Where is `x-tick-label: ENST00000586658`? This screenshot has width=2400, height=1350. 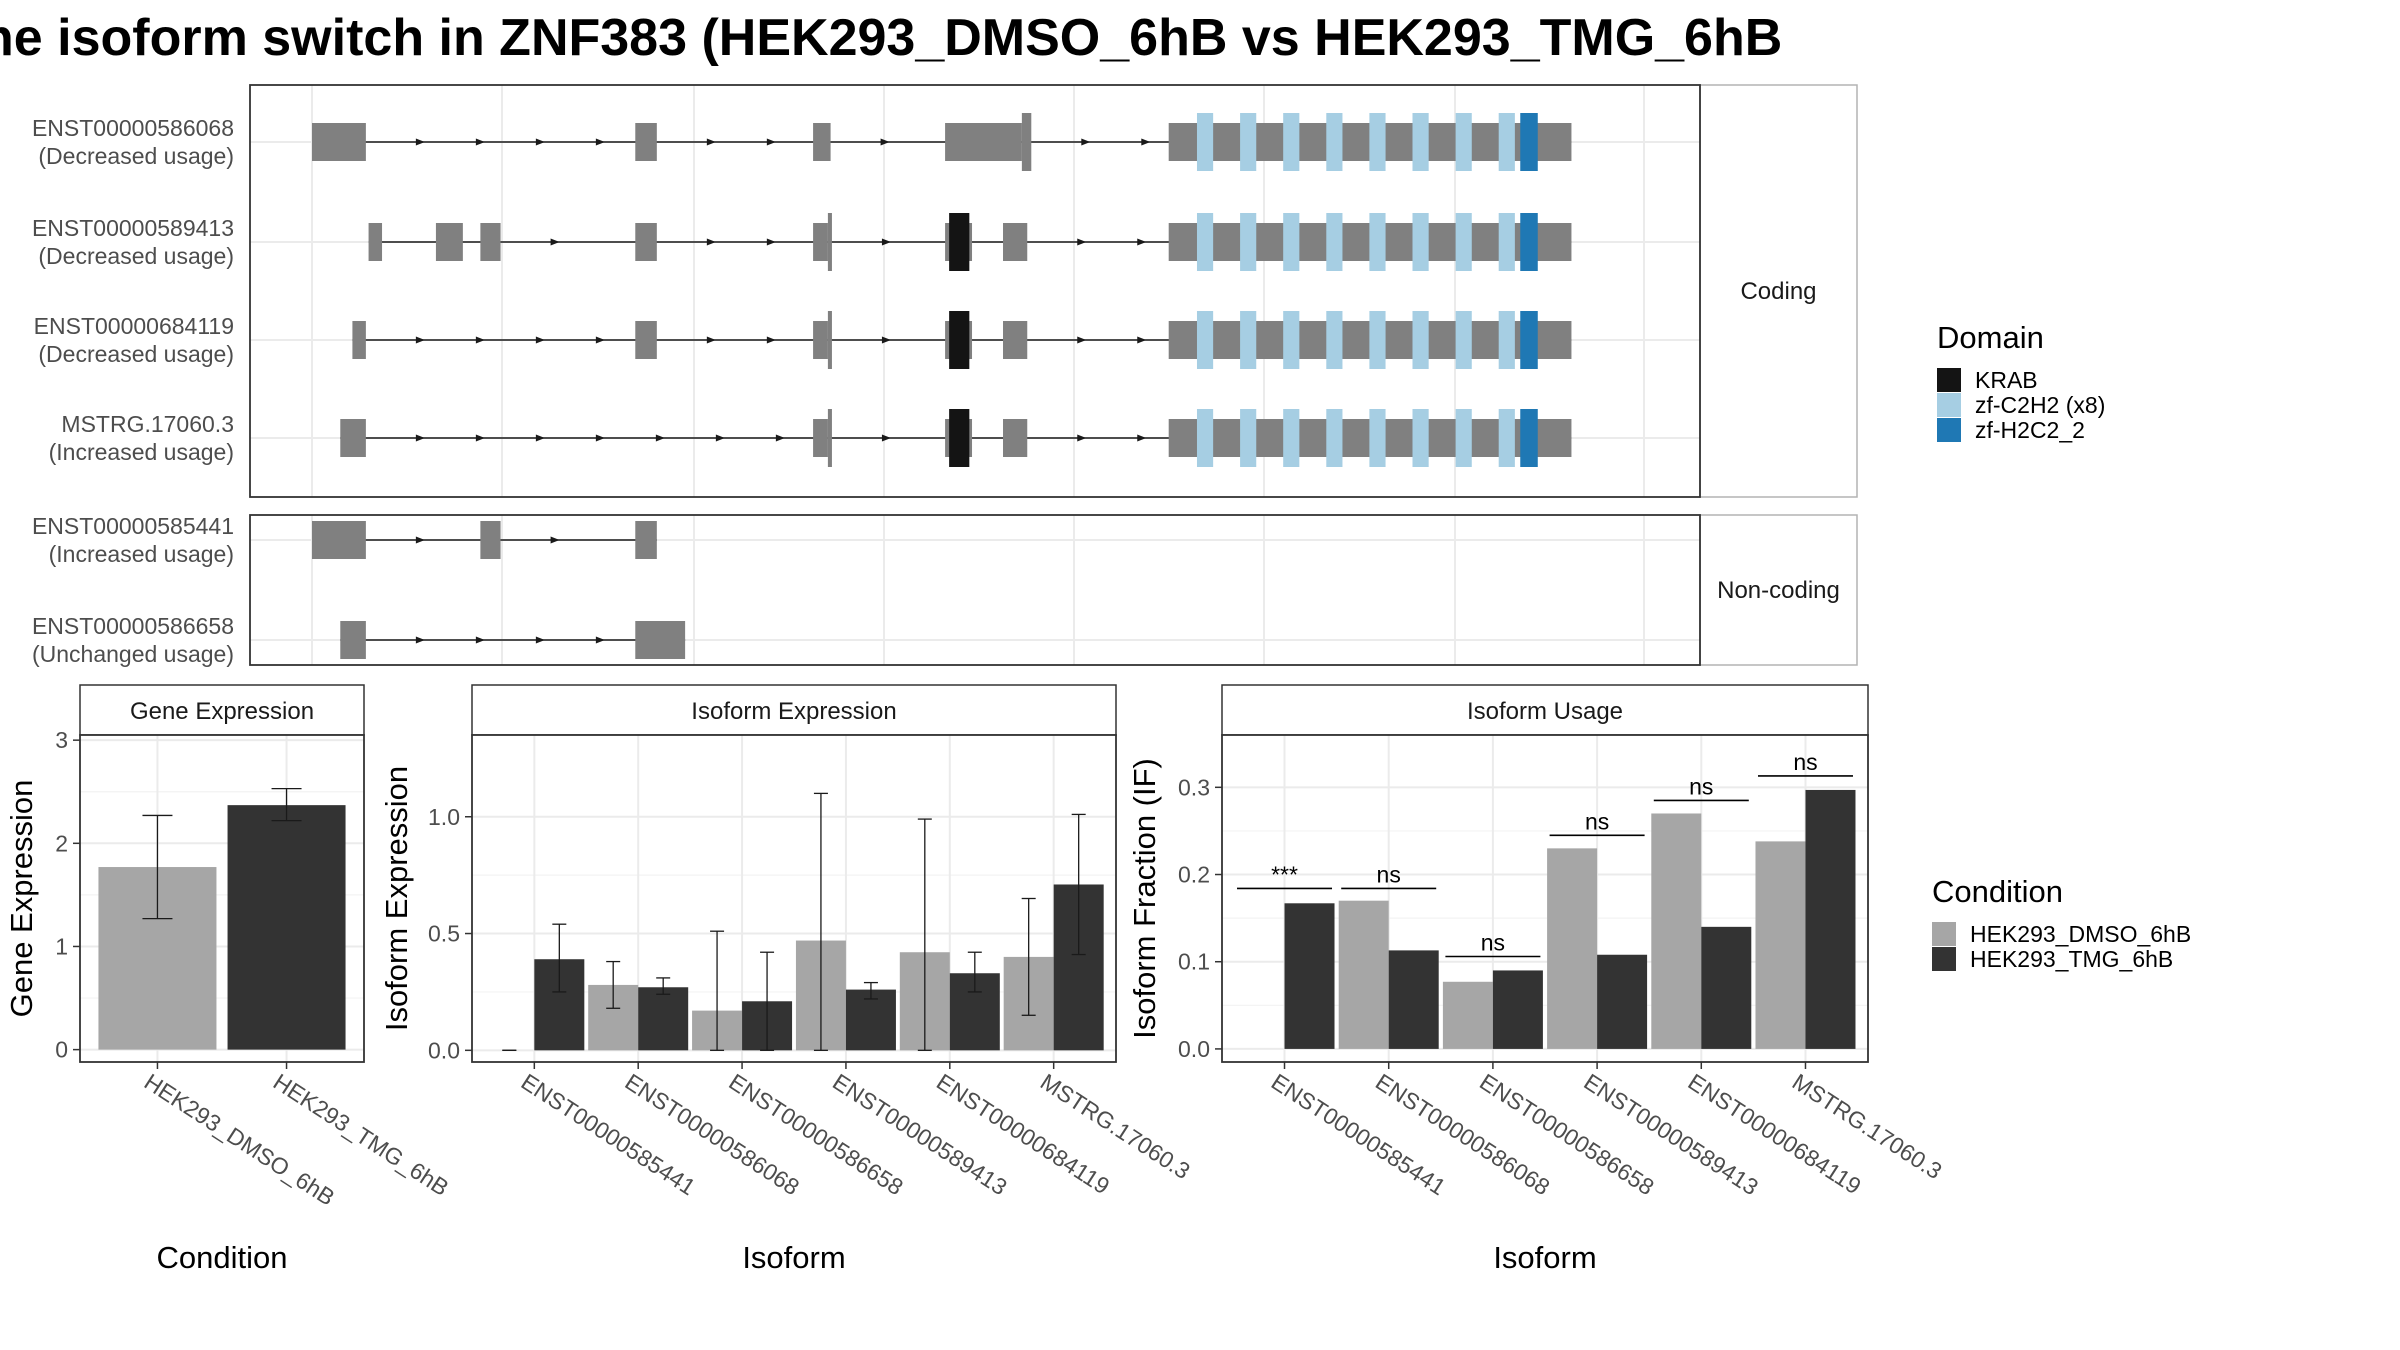
x-tick-label: ENST00000586658 is located at coordinates (1567, 1134).